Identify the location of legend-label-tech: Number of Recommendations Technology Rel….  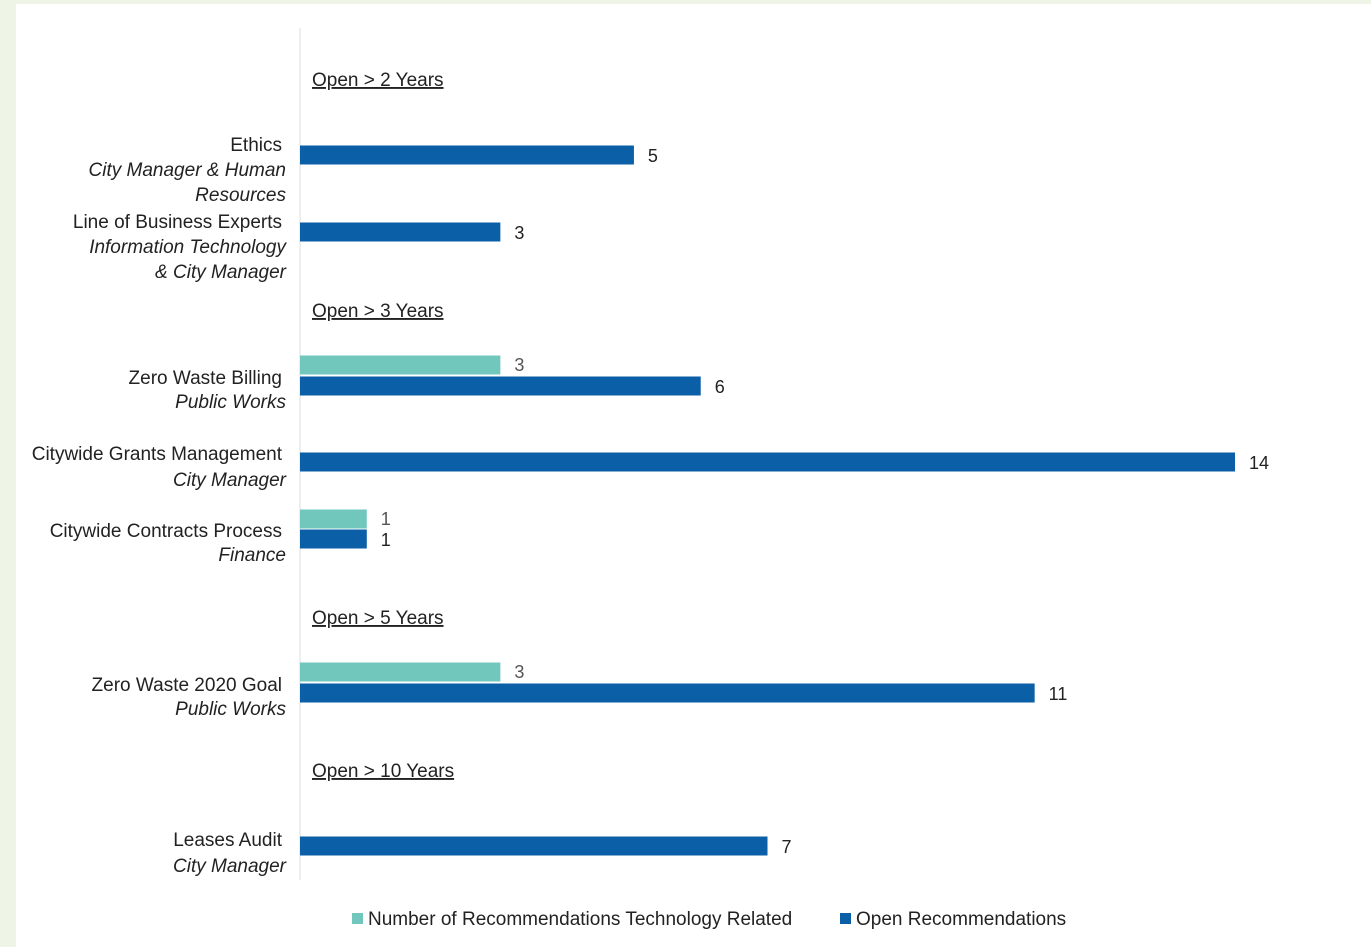
(580, 919).